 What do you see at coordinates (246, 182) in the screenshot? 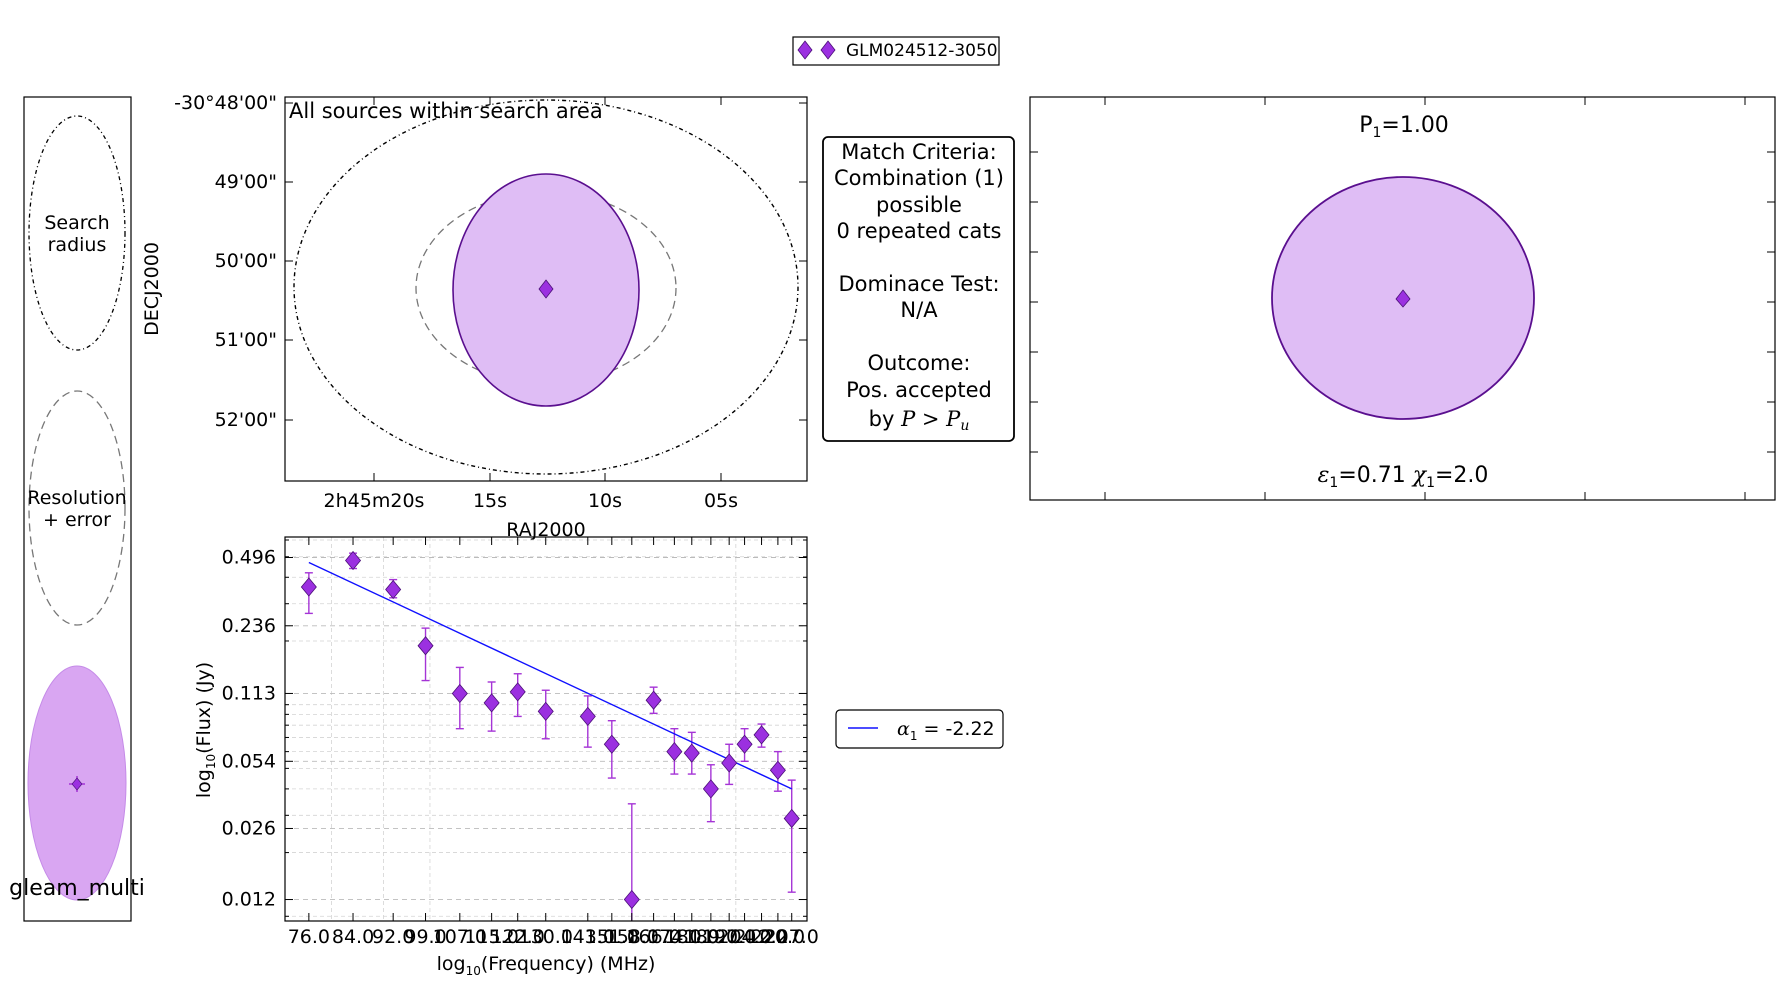
I see `sky-y-tick-label: 49'00"` at bounding box center [246, 182].